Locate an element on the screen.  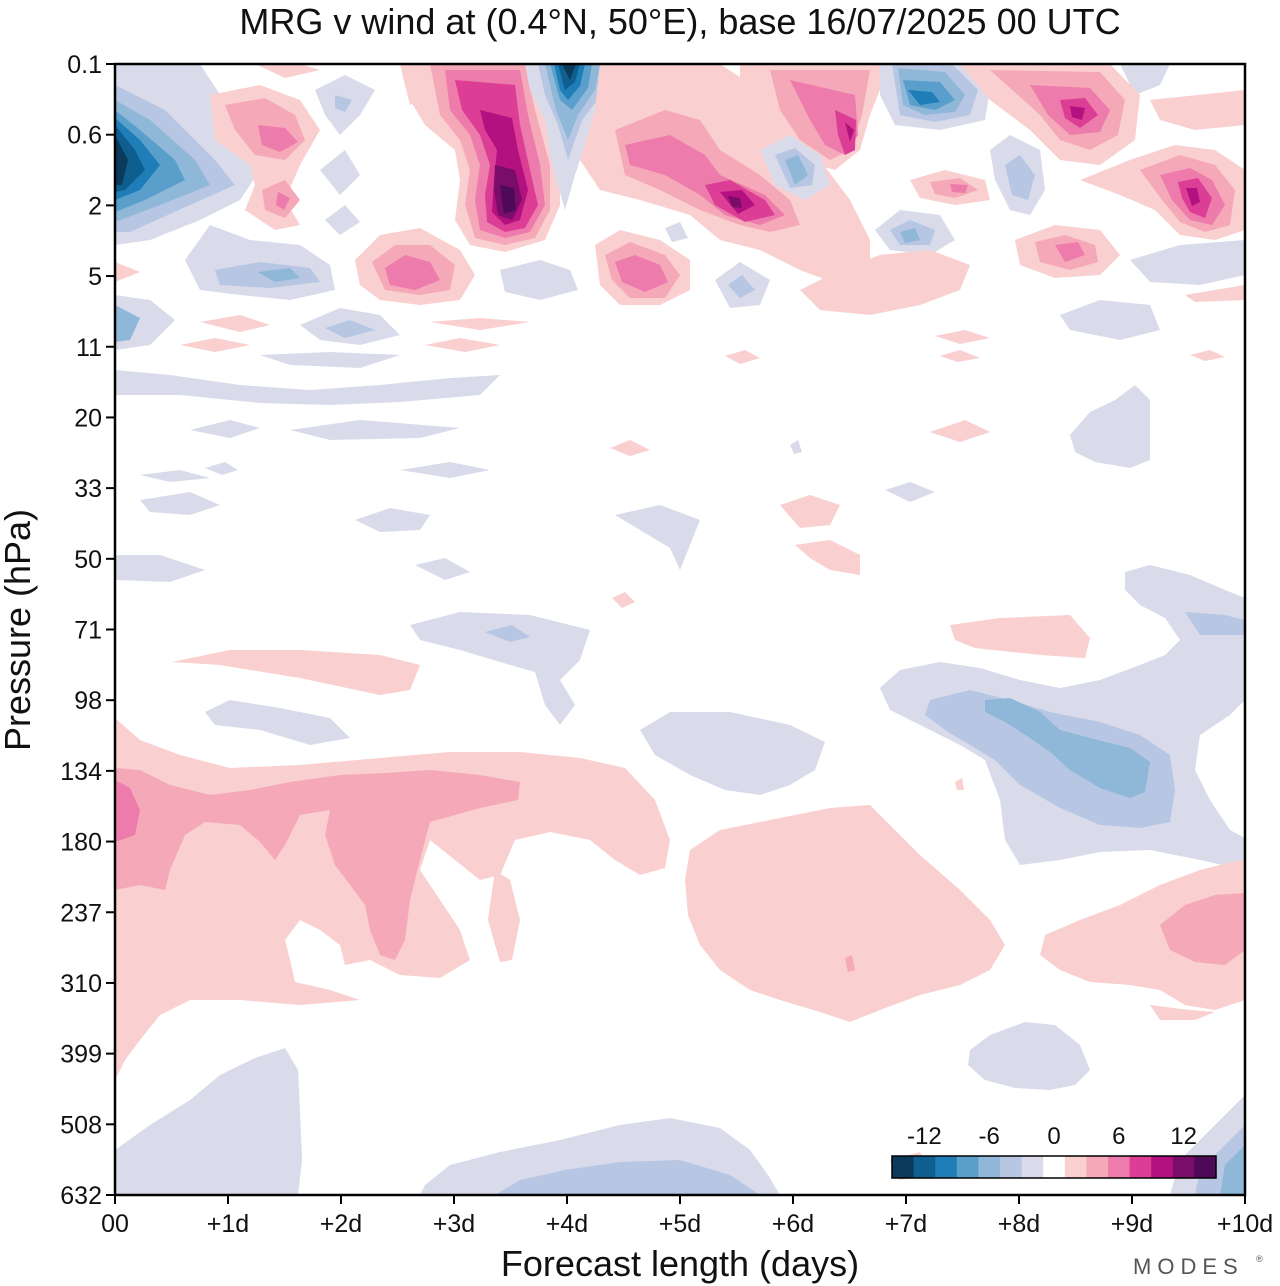
y-tick-label: 20 is located at coordinates (88, 418).